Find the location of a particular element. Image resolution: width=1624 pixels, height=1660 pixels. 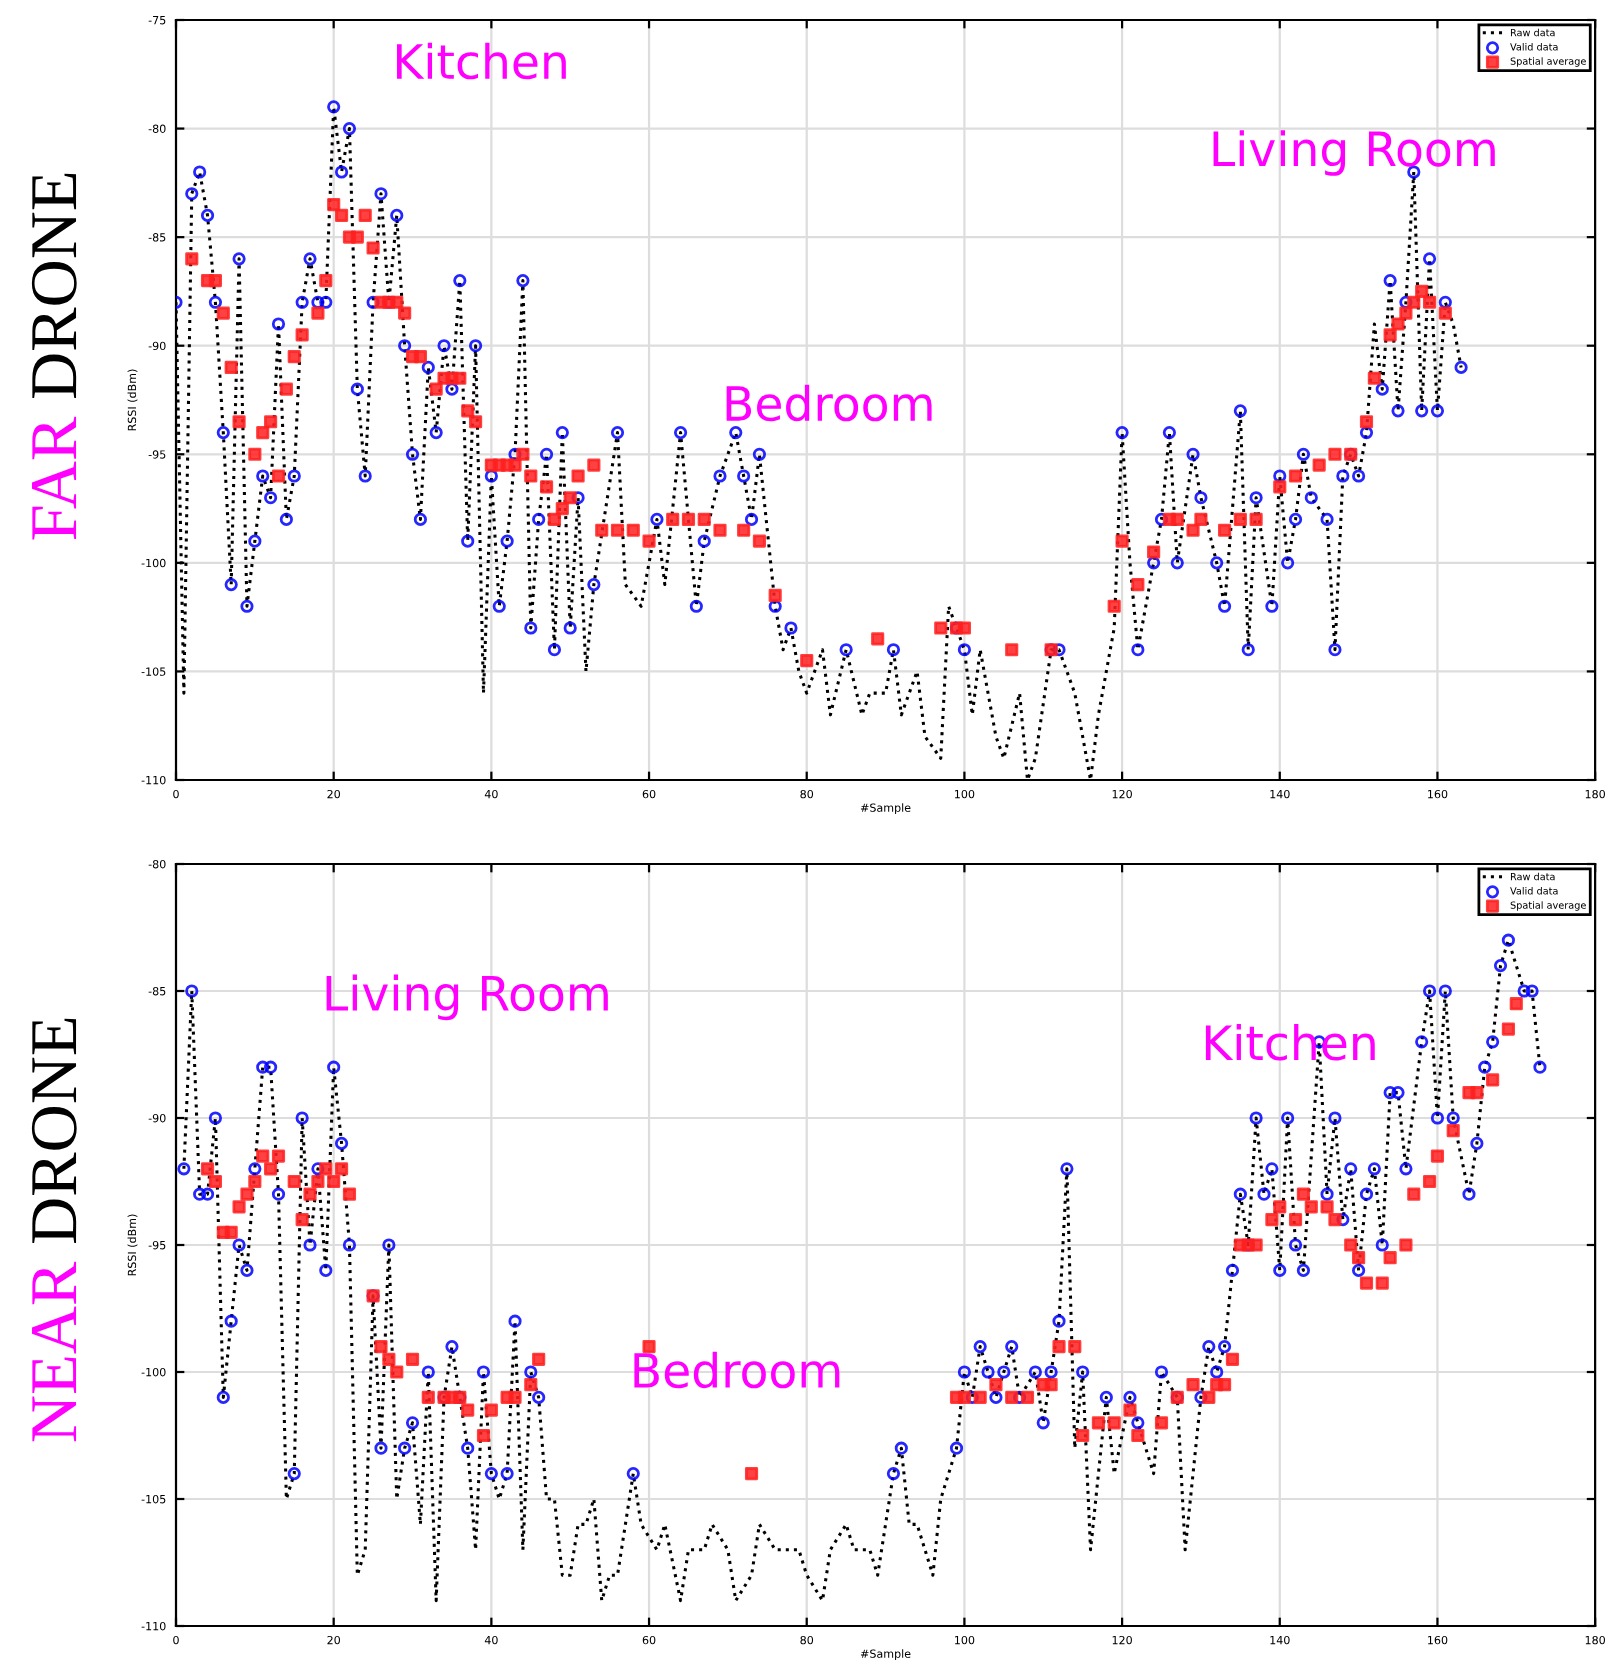

text: NEAR DRONE is located at coordinates (54, 1230).